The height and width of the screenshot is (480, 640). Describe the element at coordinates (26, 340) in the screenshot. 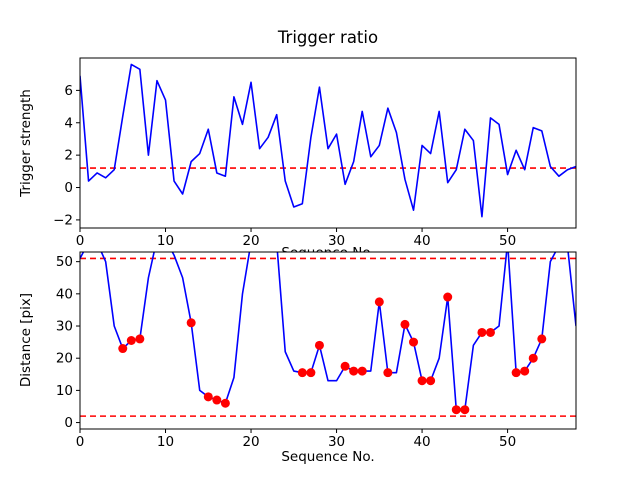

I see `bottom-yaxis-label: Distance [pix]` at that location.